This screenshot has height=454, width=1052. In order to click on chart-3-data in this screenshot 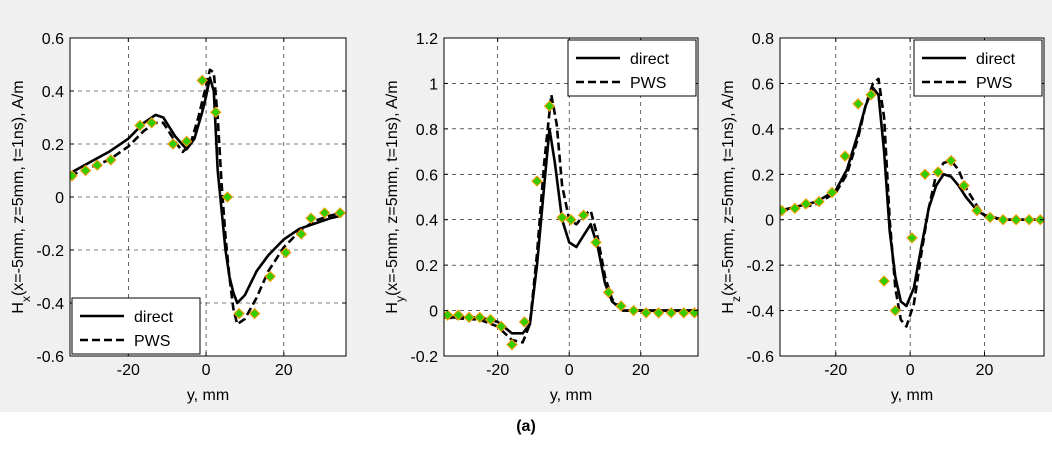, I will do `click(912, 202)`.